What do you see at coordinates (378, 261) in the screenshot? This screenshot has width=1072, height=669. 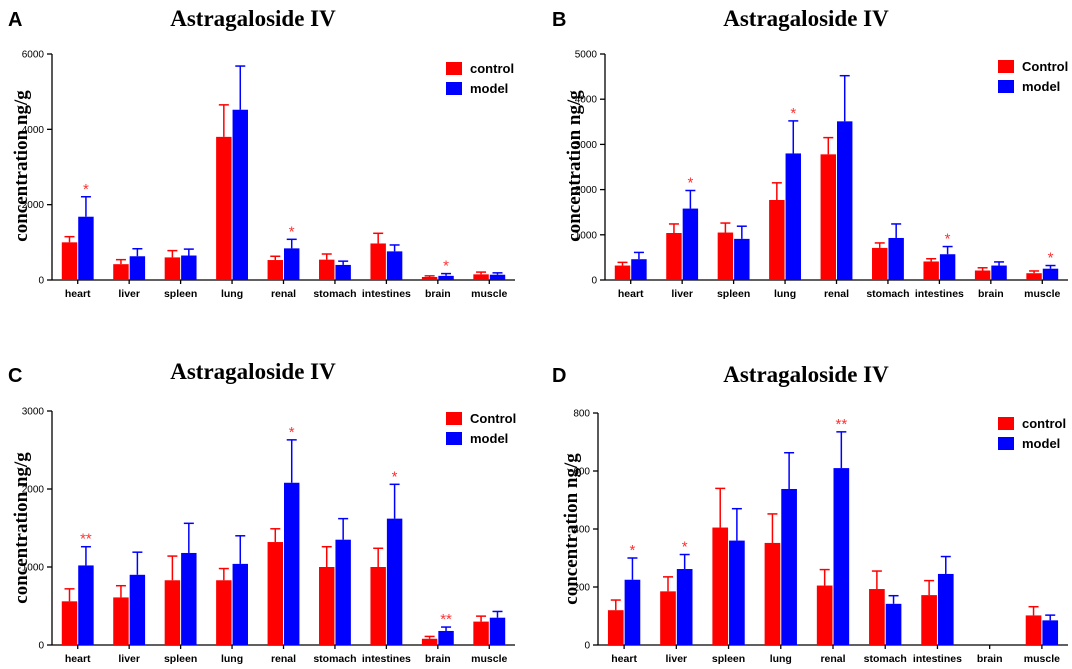 I see `panel-a-bar-control-intestines` at bounding box center [378, 261].